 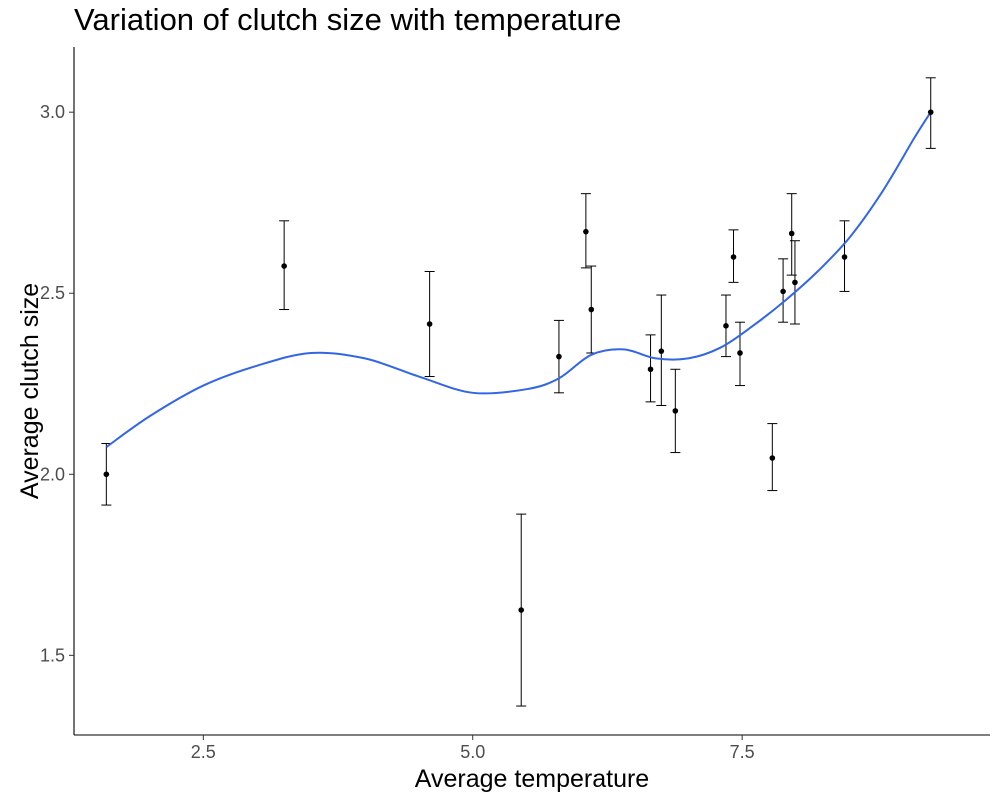 I want to click on y-tick-label: 2.5, so click(x=52, y=293).